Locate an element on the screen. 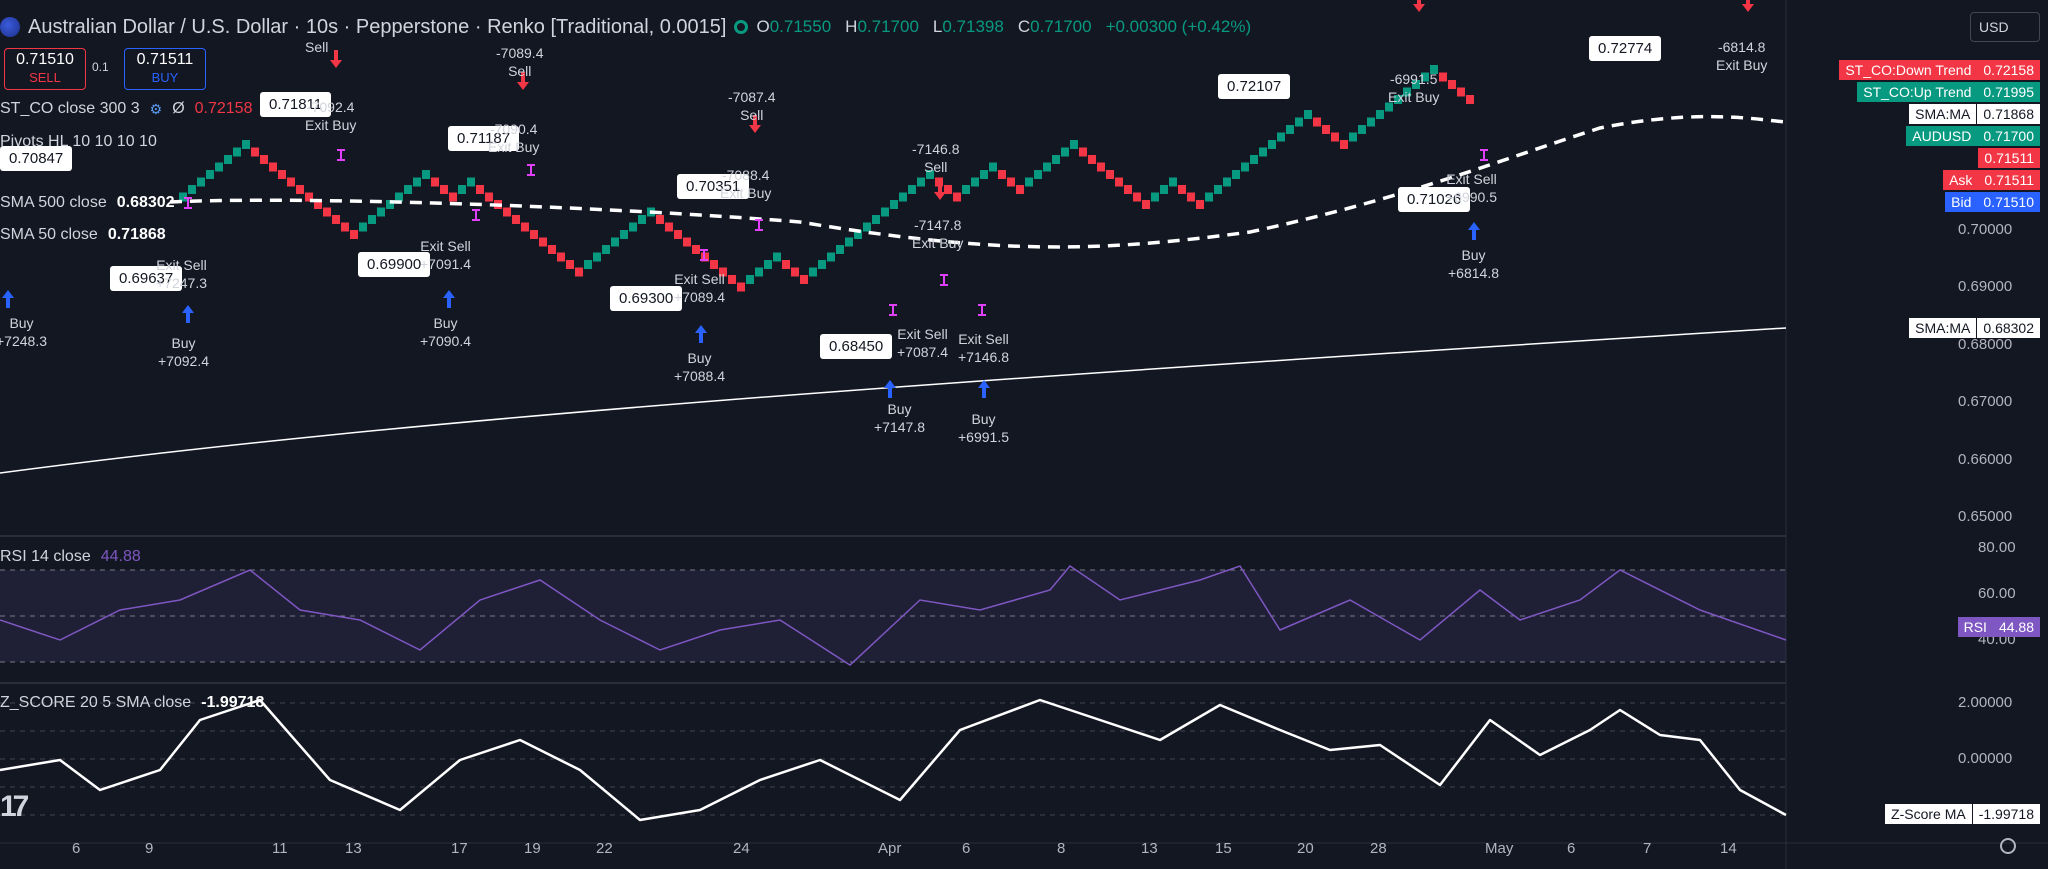  legend-sma50: SMA 50 close 0.71868 is located at coordinates (83, 235).